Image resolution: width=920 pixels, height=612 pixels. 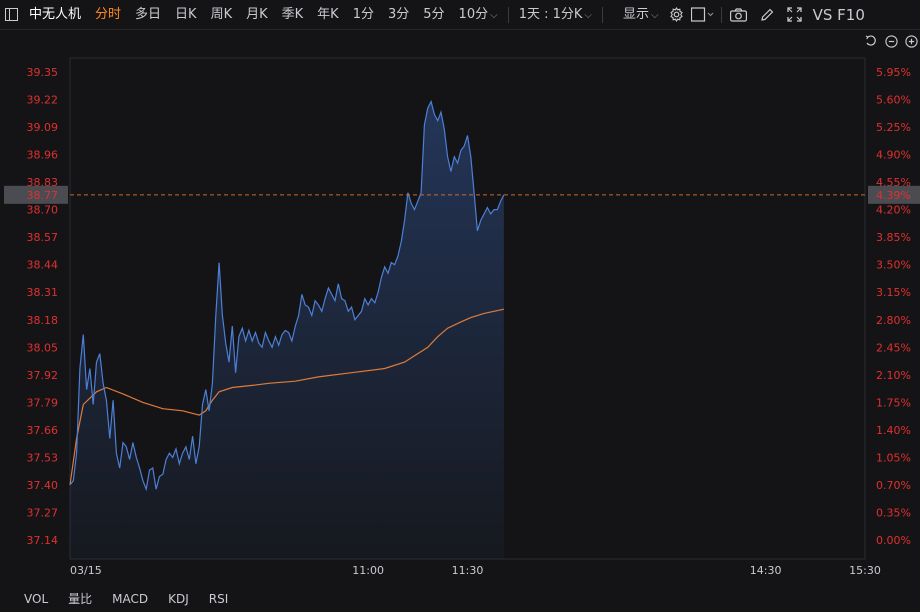 What do you see at coordinates (766, 570) in the screenshot?
I see `x-tick-label: 14:30` at bounding box center [766, 570].